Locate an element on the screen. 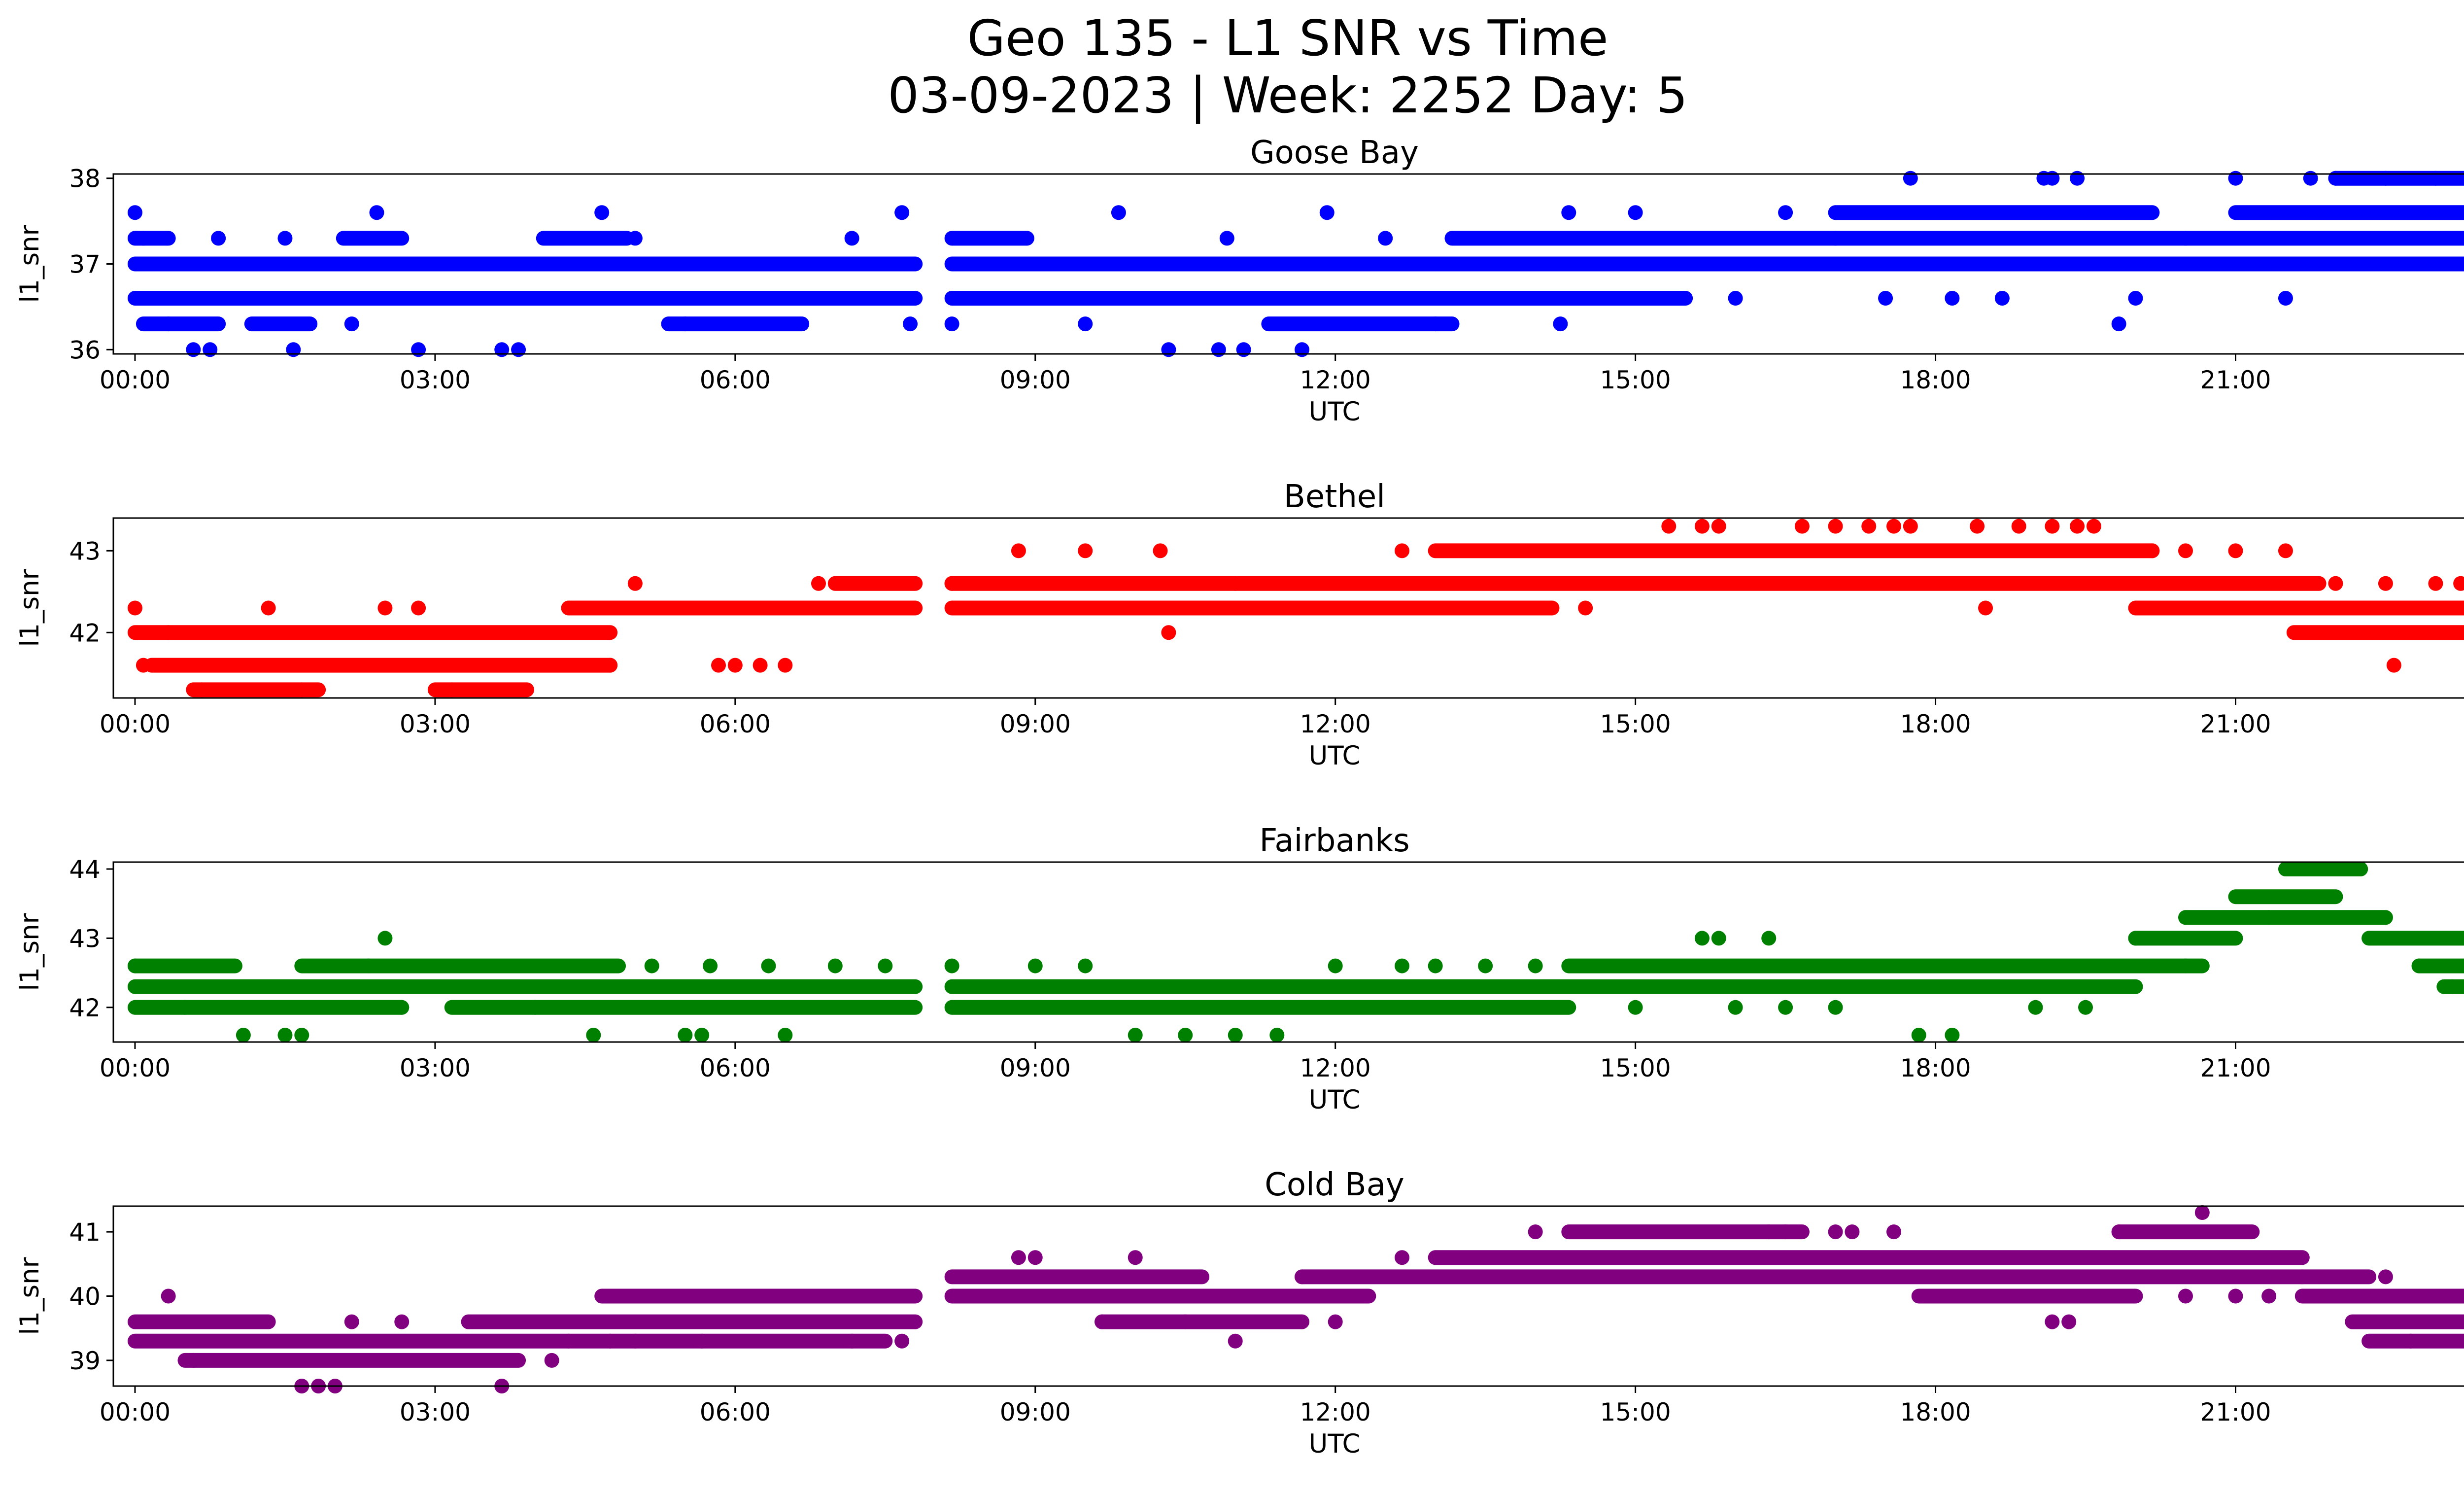 Image resolution: width=2464 pixels, height=1495 pixels. panel-title: Goose Bay is located at coordinates (1334, 153).